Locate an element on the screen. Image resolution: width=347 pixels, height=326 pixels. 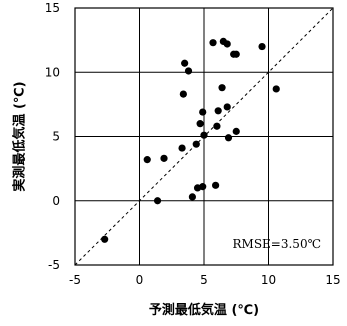
y-tick-label: 15 is located at coordinates (52, 8).